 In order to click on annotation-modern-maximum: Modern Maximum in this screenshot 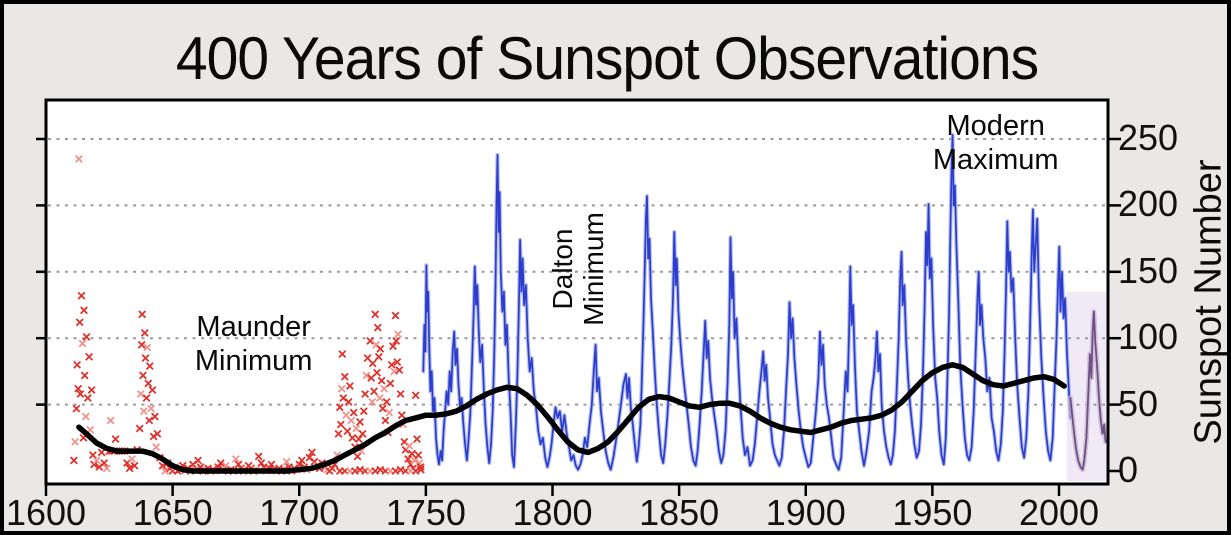, I will do `click(996, 143)`.